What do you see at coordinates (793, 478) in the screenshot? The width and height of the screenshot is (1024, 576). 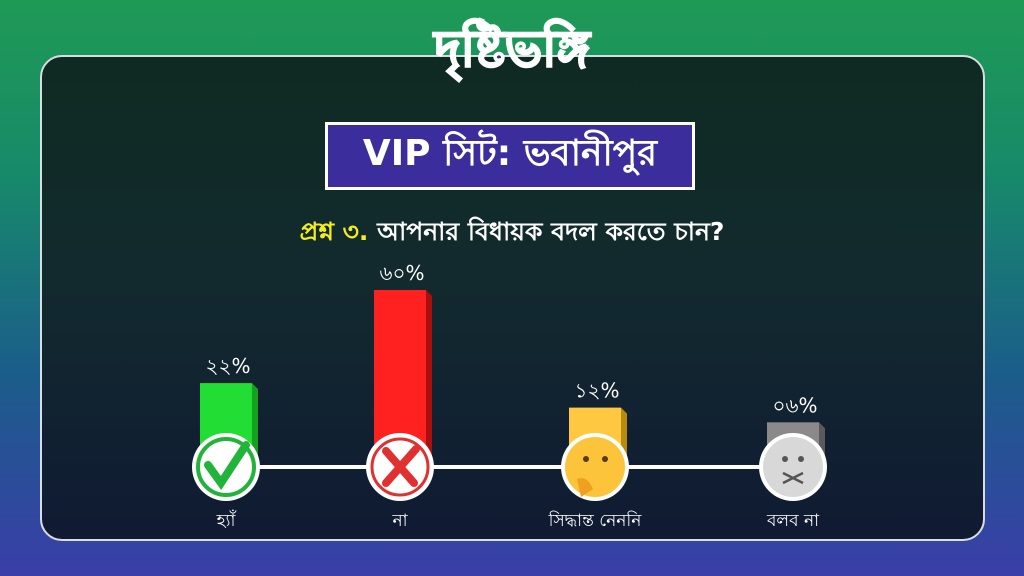 I see `x-mouth` at bounding box center [793, 478].